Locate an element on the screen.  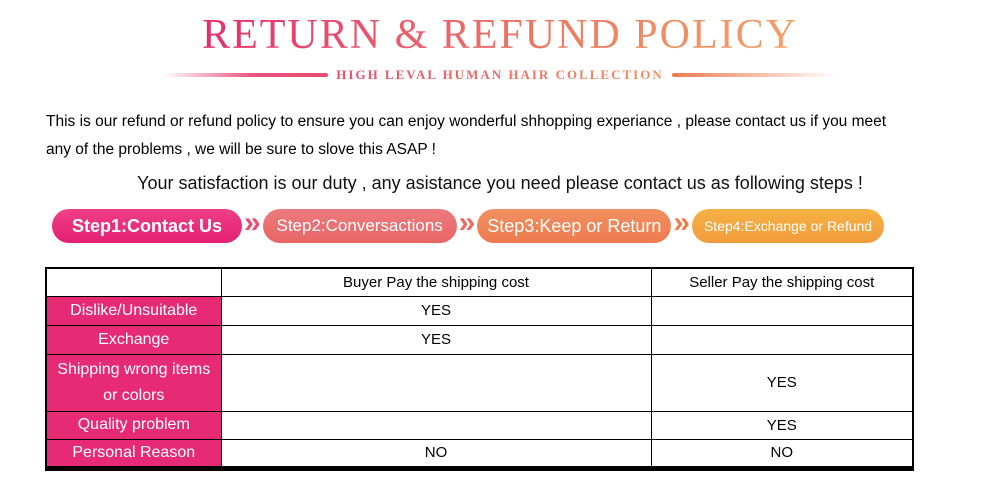
step3-keep-or-return-button: Step3:Keep or Return is located at coordinates (574, 226).